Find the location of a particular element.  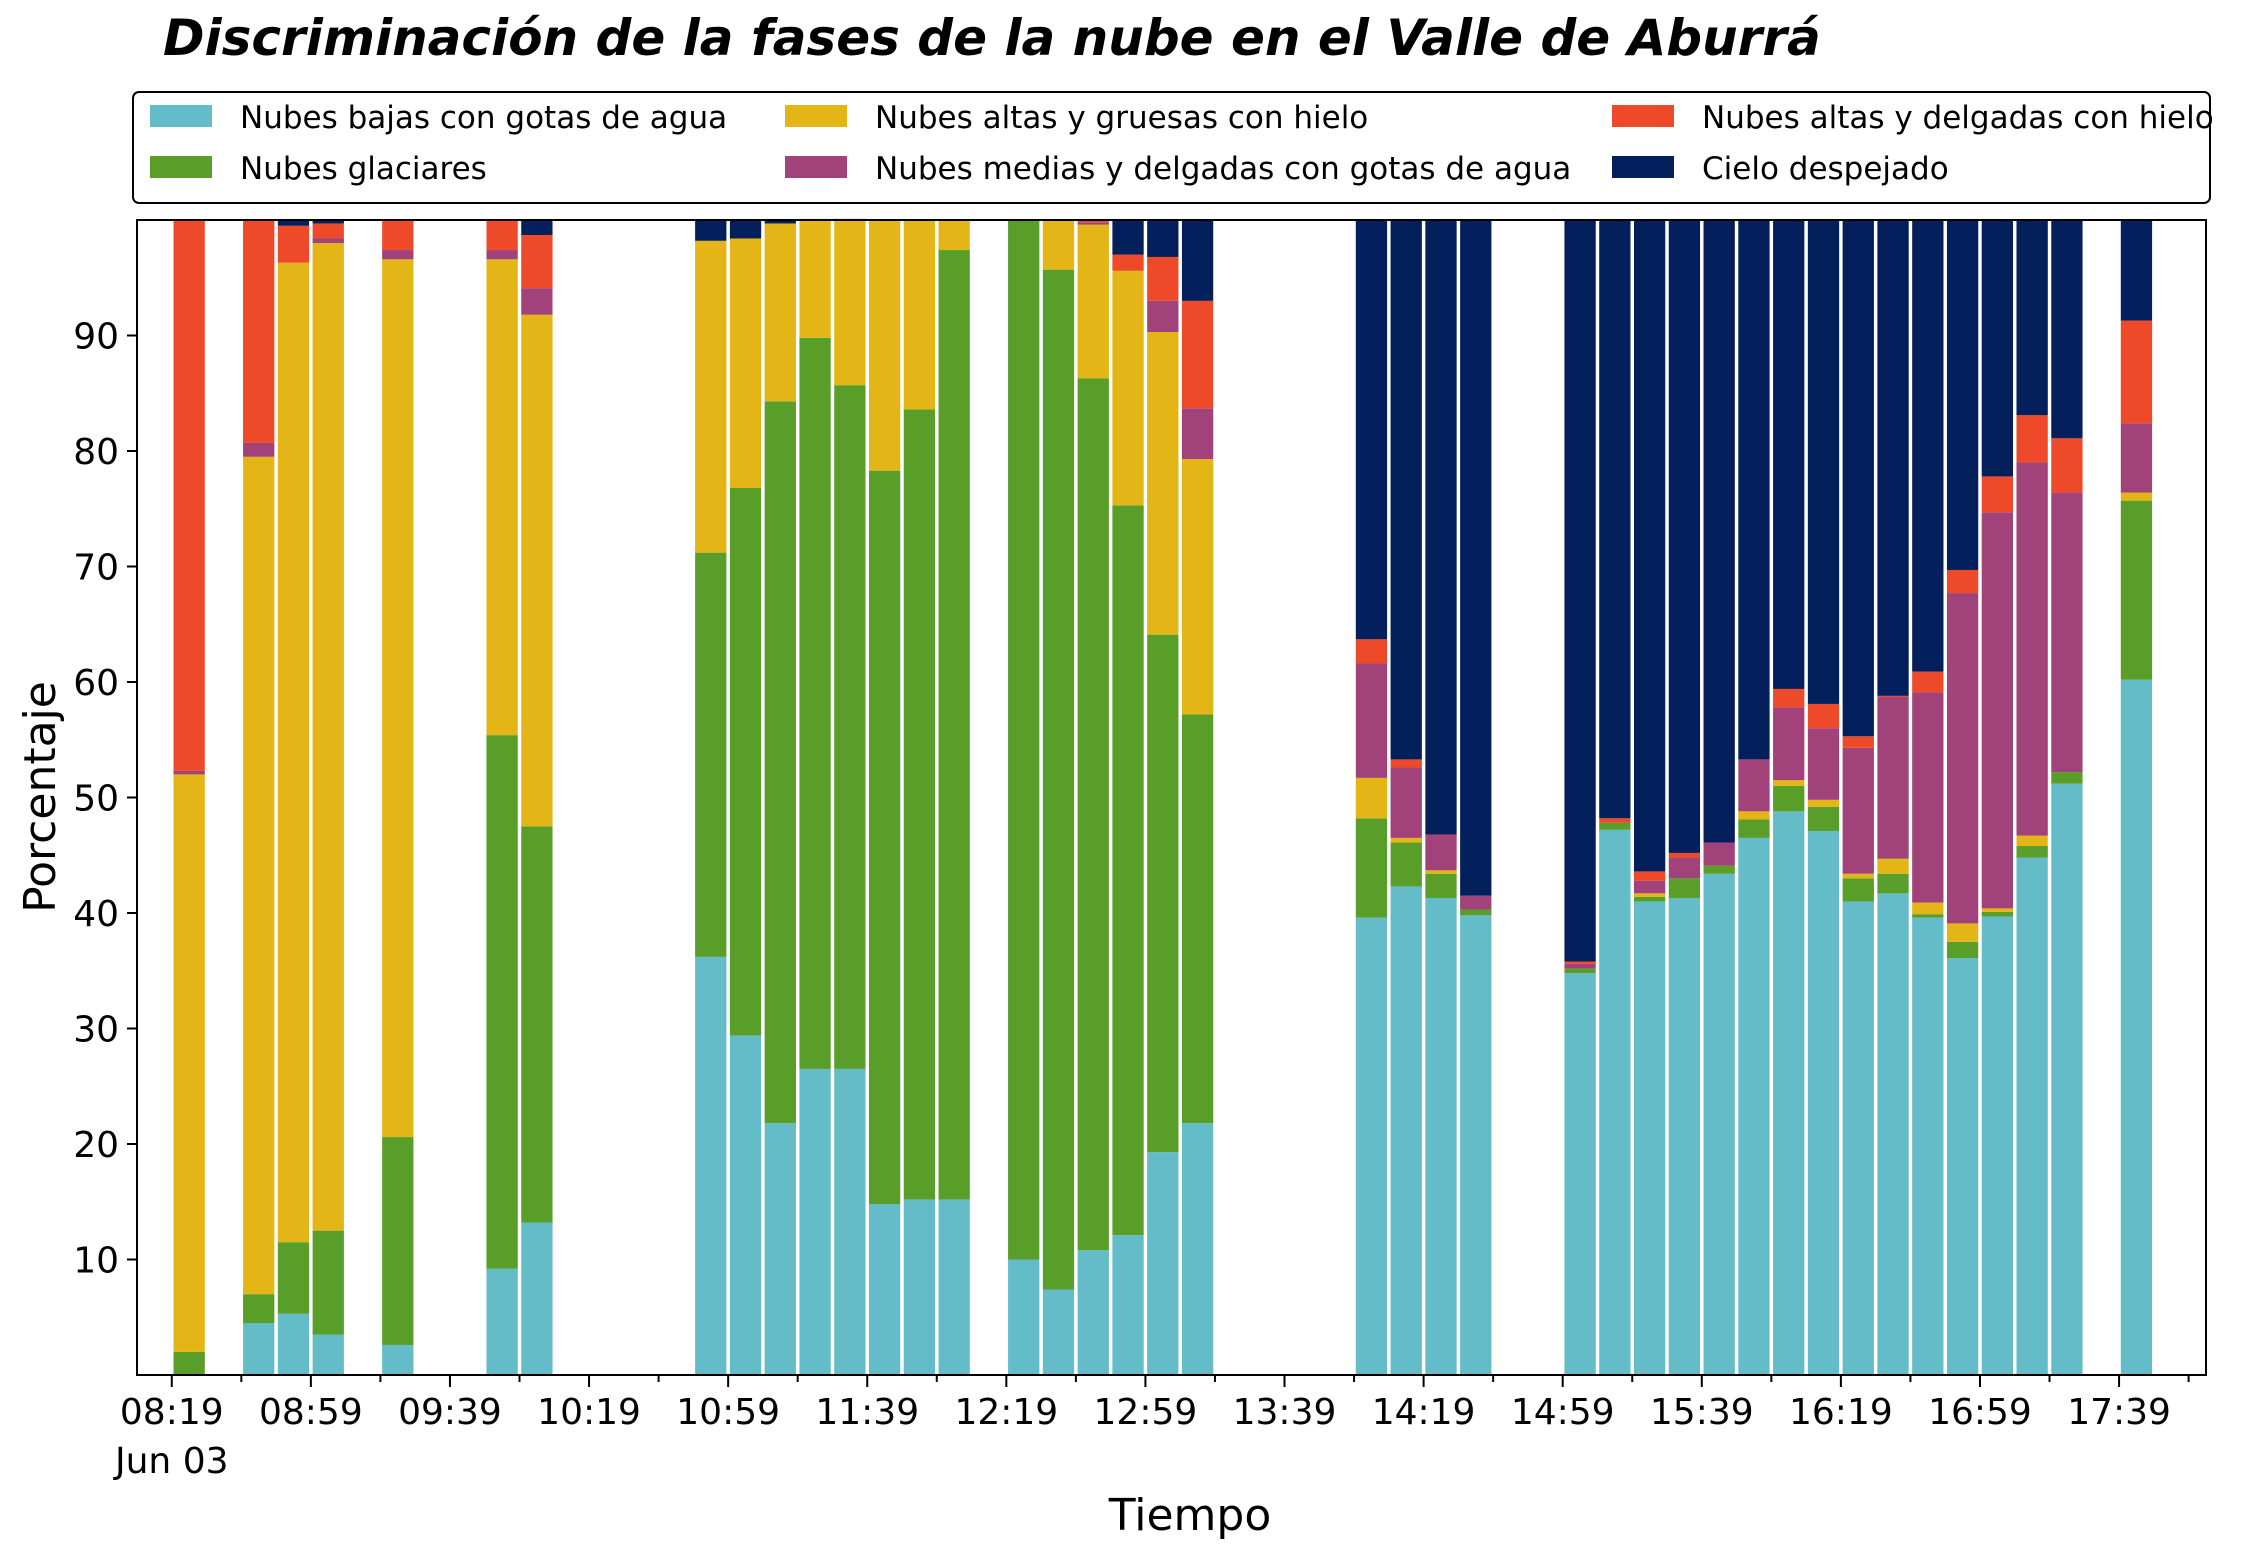

x-tick-label: 10:59 is located at coordinates (728, 1412).